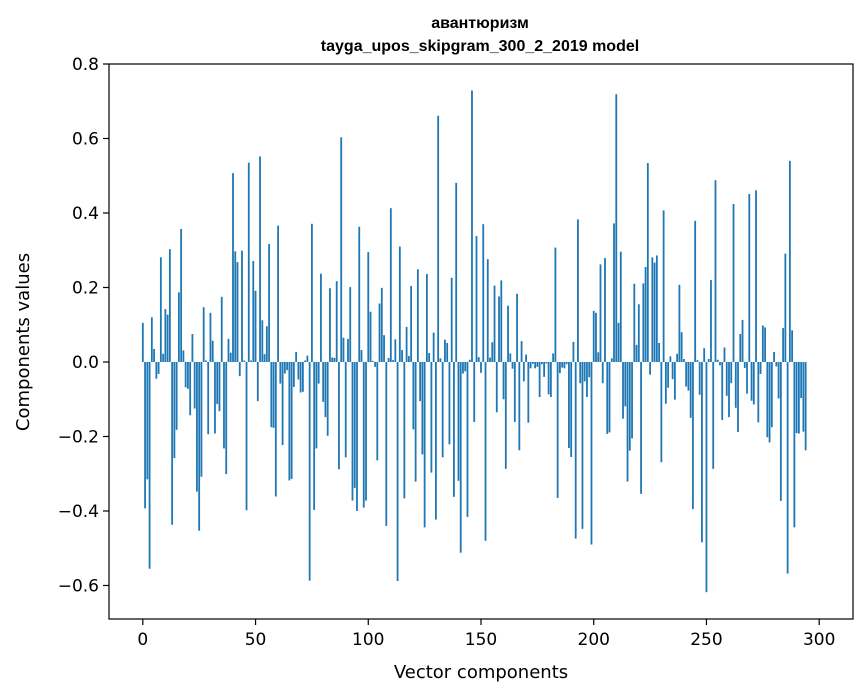  I want to click on y-tick-label: 0.2, so click(85, 288).